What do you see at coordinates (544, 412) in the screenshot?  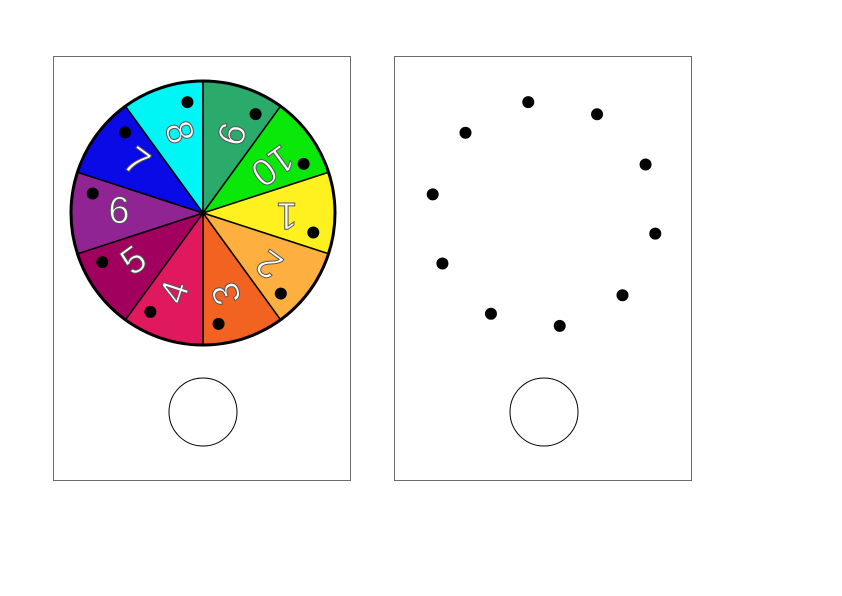 I see `dot-card-center-hole` at bounding box center [544, 412].